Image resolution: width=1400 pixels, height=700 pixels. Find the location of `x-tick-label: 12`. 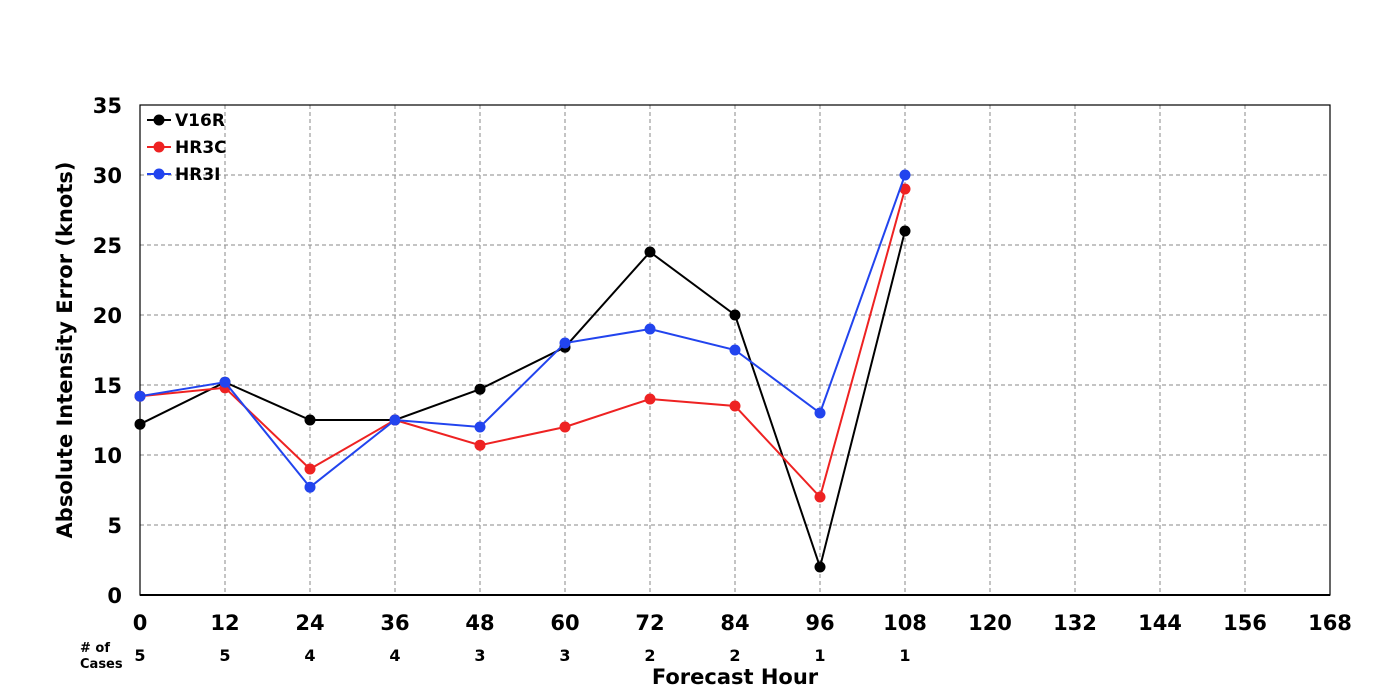

x-tick-label: 12 is located at coordinates (224, 623).